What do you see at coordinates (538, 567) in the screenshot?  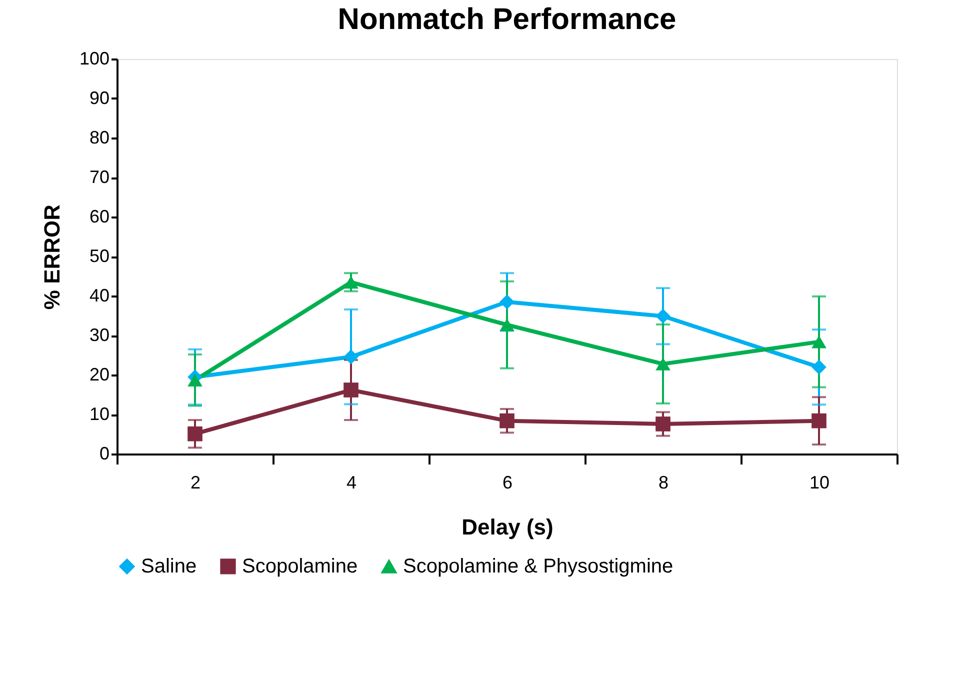 I see `legend-label: Scopolamine & Physostigmine` at bounding box center [538, 567].